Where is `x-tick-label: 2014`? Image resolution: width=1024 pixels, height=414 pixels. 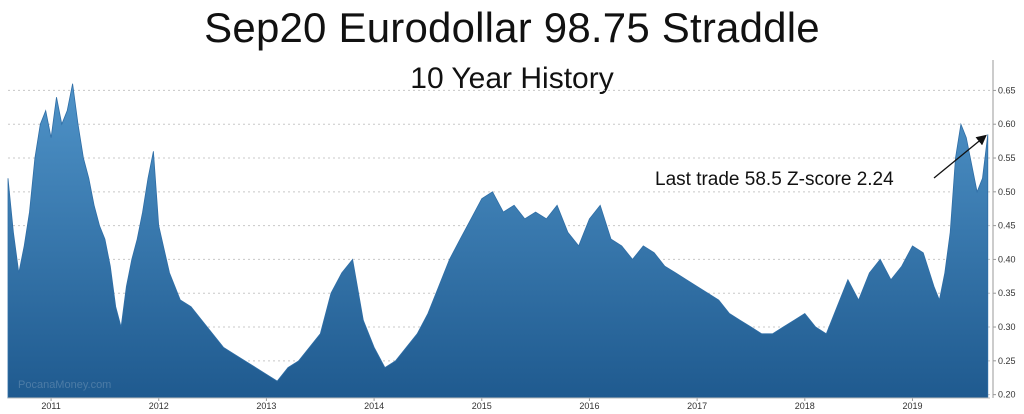 x-tick-label: 2014 is located at coordinates (374, 406).